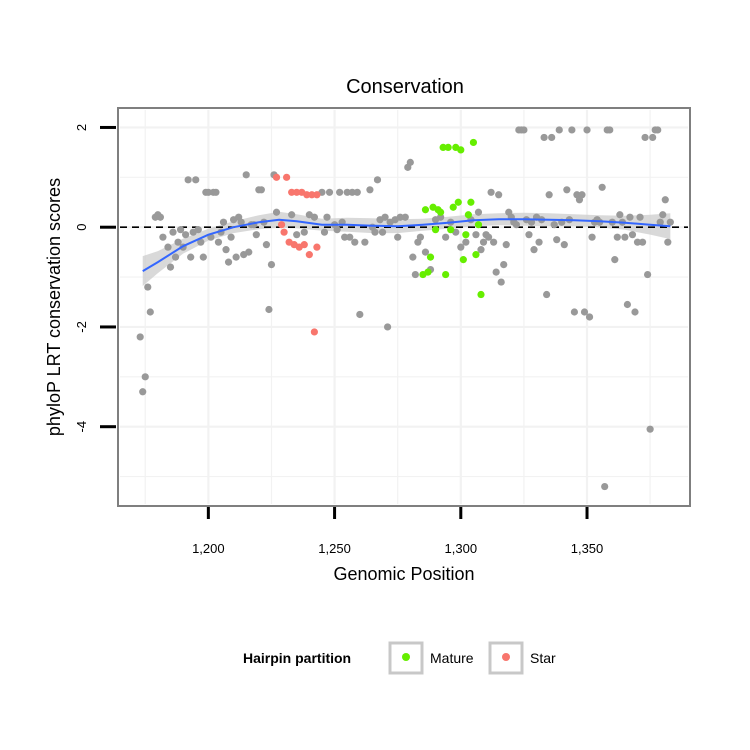 Image resolution: width=750 pixels, height=750 pixels. What do you see at coordinates (506, 657) in the screenshot?
I see `legend-key-star` at bounding box center [506, 657].